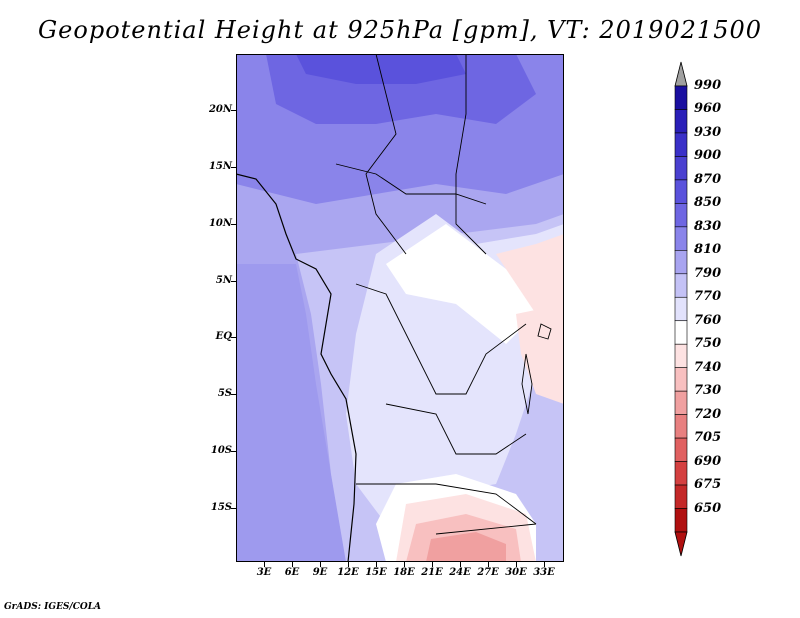 The width and height of the screenshot is (800, 618). What do you see at coordinates (292, 572) in the screenshot?
I see `lon-label-6e: 6E` at bounding box center [292, 572].